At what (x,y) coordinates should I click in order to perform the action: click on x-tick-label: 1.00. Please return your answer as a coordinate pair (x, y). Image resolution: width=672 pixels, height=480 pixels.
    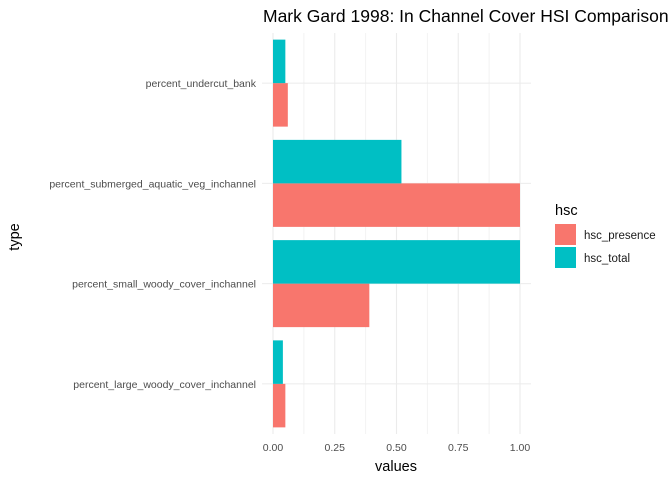
    Looking at the image, I should click on (520, 448).